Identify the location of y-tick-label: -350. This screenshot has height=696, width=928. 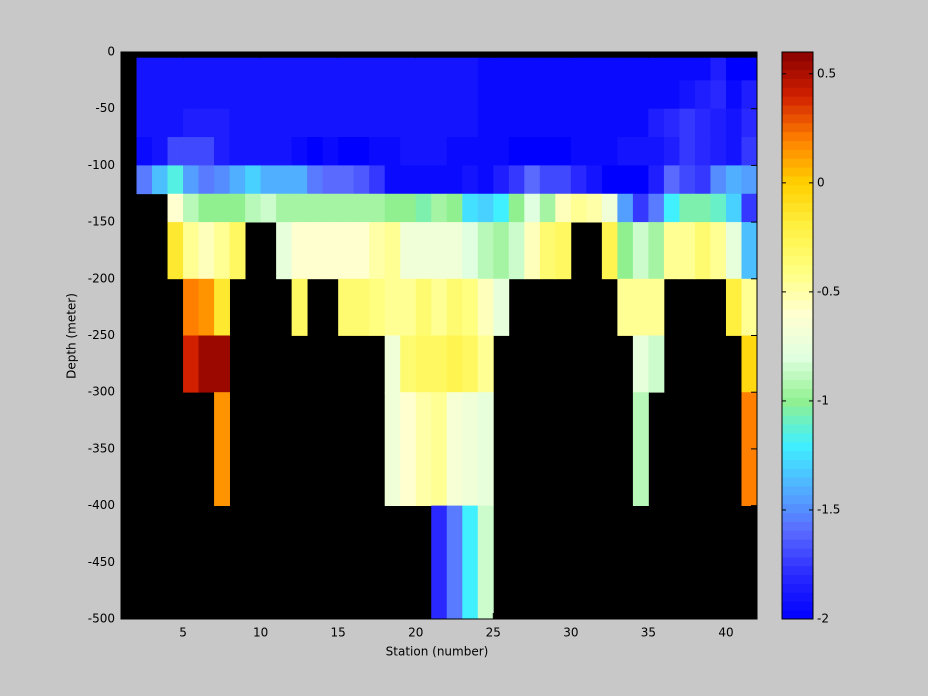
(101, 448).